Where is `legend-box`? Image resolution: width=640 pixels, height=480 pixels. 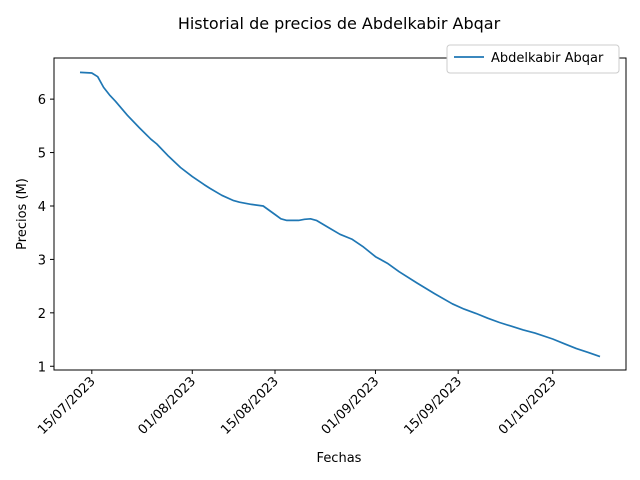 legend-box is located at coordinates (533, 59).